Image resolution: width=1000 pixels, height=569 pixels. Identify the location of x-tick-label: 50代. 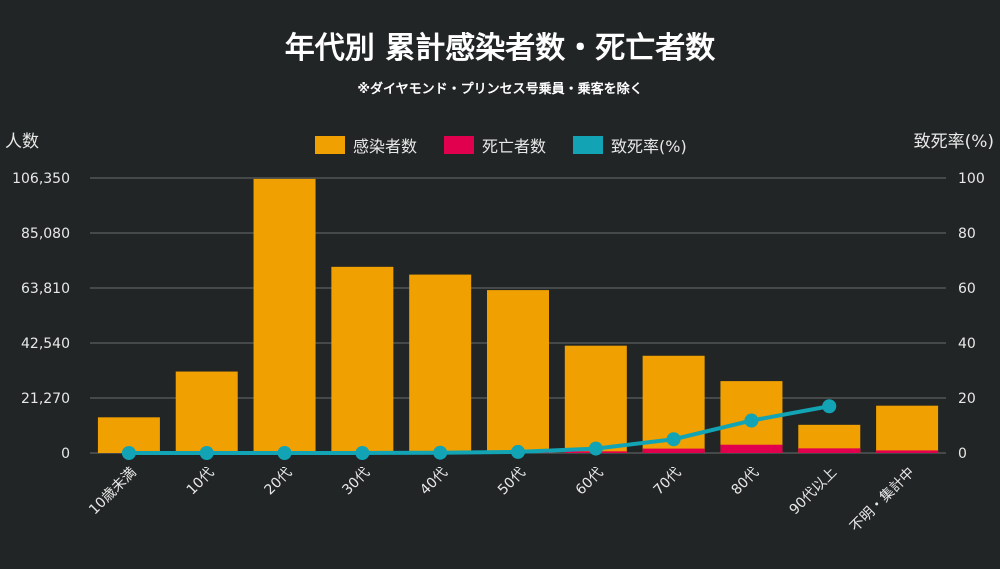
(512, 482).